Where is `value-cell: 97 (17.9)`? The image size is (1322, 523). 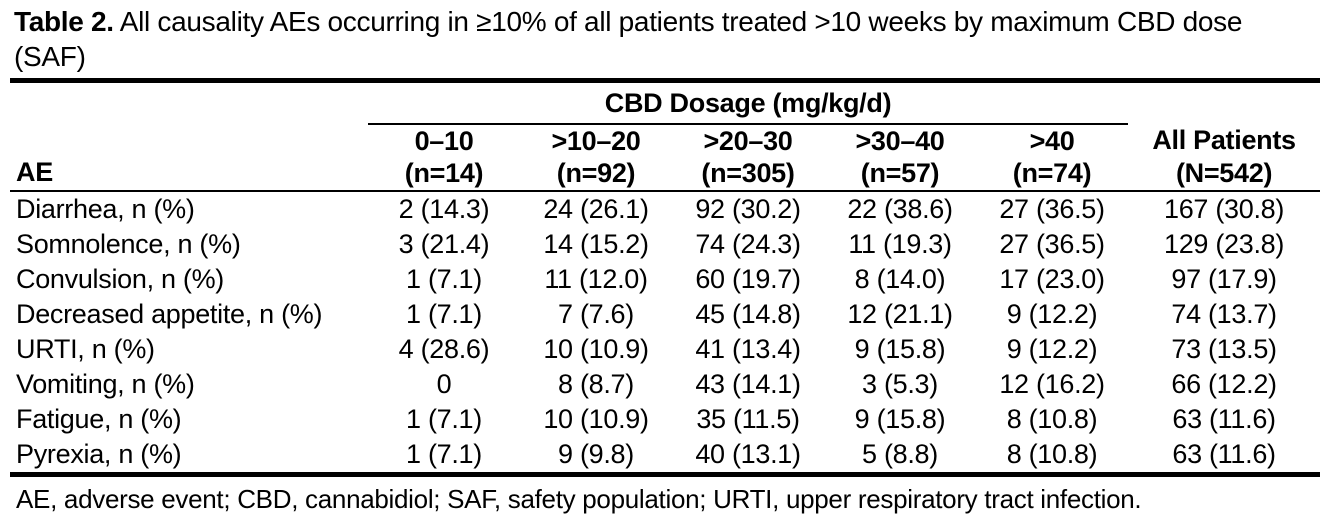 value-cell: 97 (17.9) is located at coordinates (1224, 279).